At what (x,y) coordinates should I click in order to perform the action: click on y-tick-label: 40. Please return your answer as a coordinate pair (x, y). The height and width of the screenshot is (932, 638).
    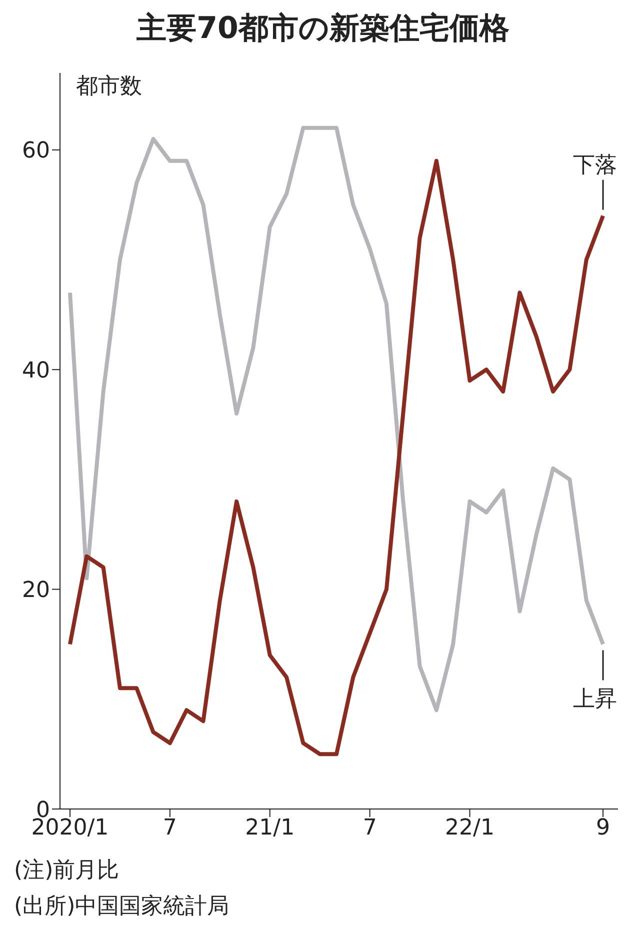
    Looking at the image, I should click on (36, 371).